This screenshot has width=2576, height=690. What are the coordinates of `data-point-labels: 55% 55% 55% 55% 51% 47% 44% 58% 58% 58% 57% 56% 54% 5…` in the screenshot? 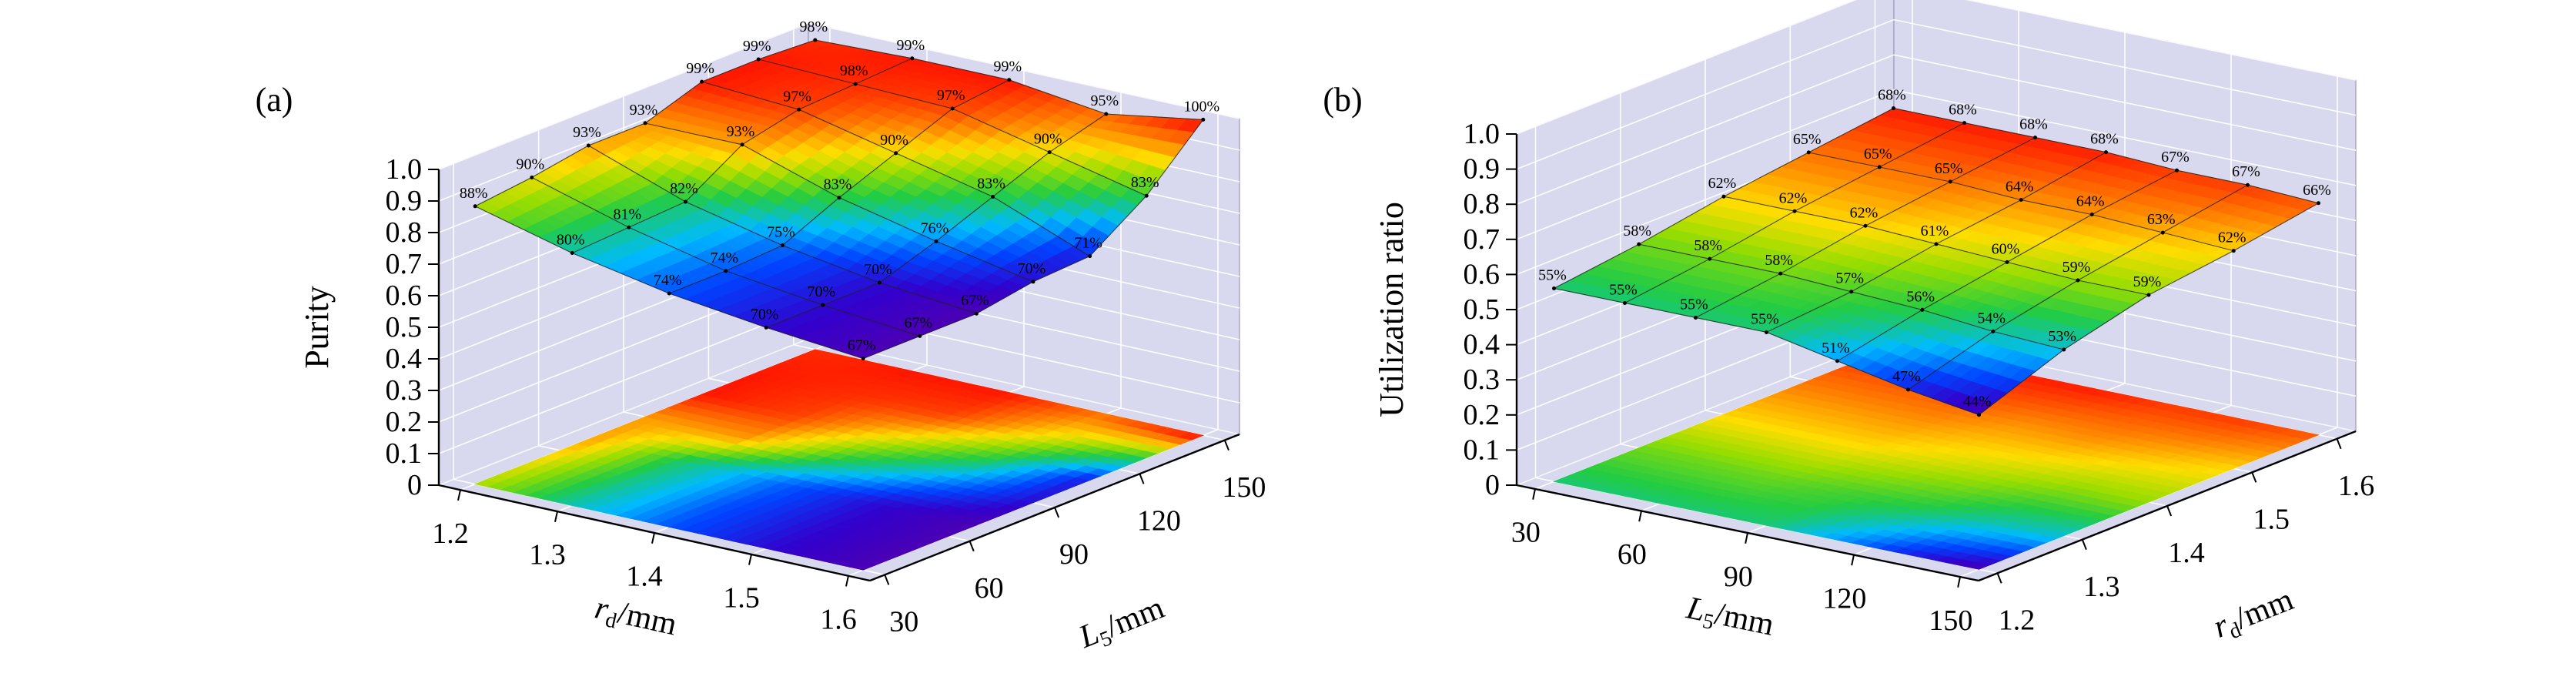 It's located at (1935, 252).